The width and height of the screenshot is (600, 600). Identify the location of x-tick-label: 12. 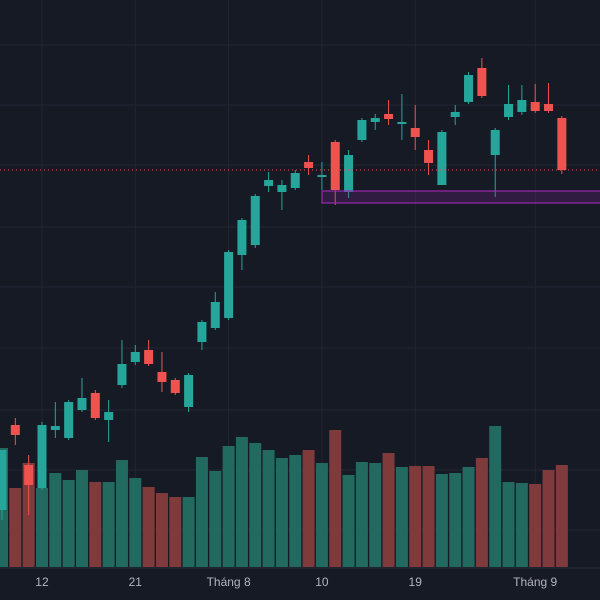
(42, 582).